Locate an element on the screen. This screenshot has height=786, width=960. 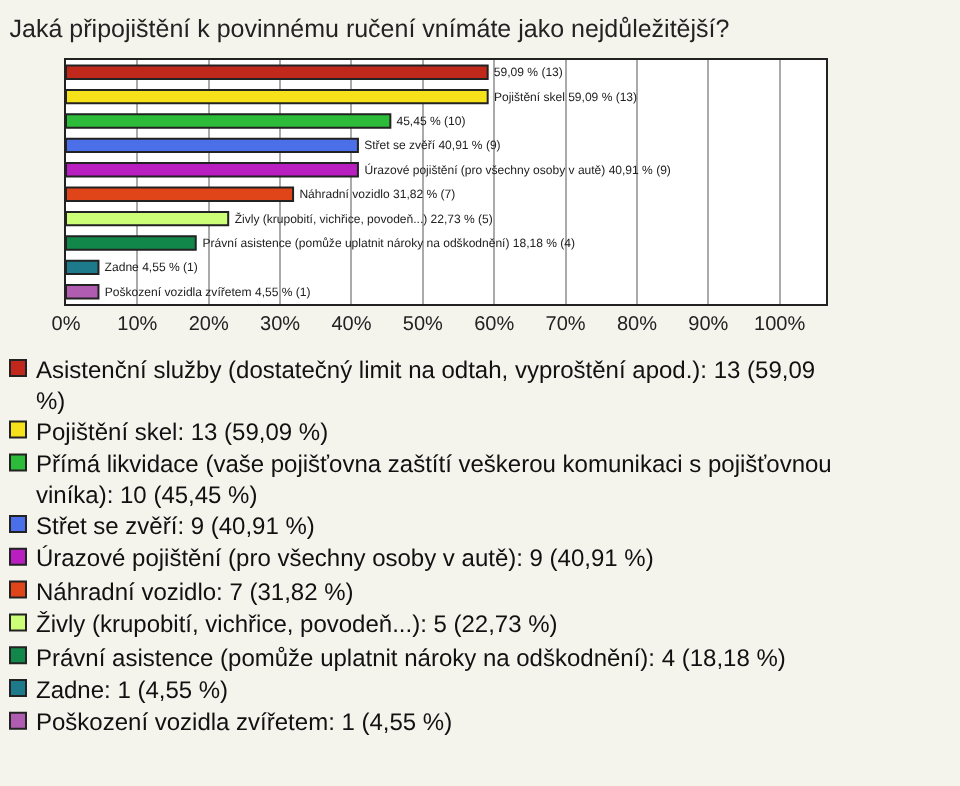
chart-title: Jaká připojištění k povinnému ručení vnímáte jako nejdůležitější? is located at coordinates (369, 29).